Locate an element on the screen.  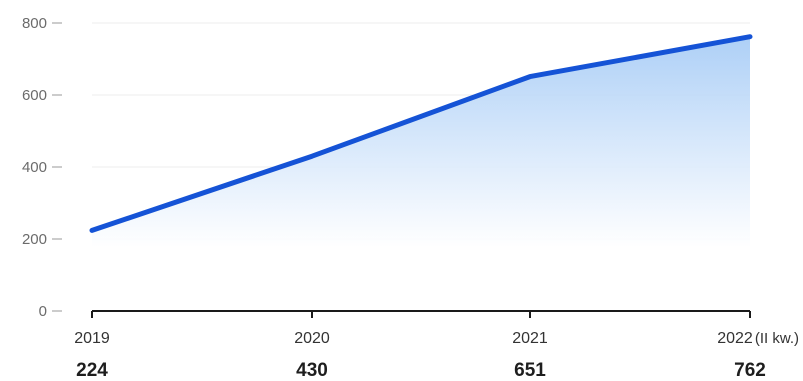
x-tick-label: 2021 is located at coordinates (530, 338).